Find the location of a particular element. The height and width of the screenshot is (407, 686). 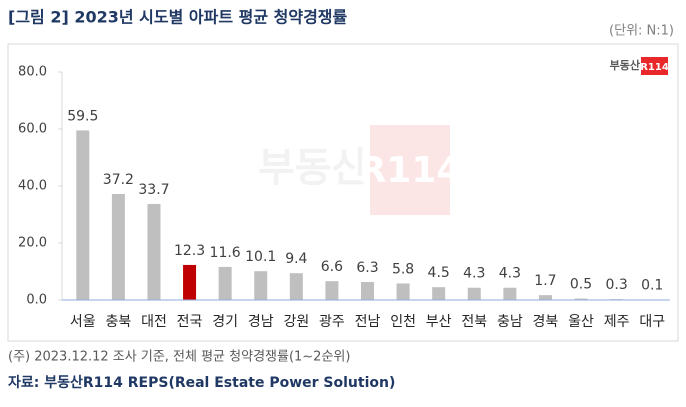

x-tick-label: 경남 is located at coordinates (261, 322).